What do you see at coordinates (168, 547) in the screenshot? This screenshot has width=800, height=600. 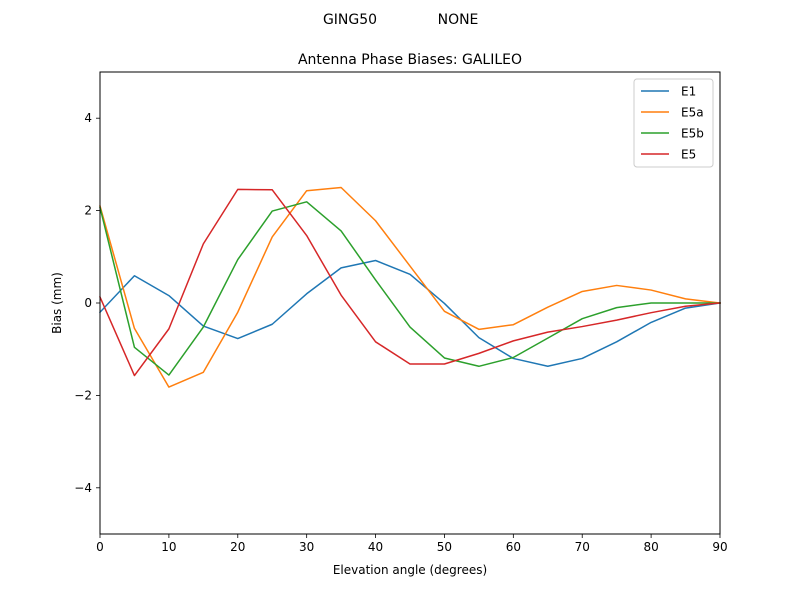 I see `x-tick-label: 10` at bounding box center [168, 547].